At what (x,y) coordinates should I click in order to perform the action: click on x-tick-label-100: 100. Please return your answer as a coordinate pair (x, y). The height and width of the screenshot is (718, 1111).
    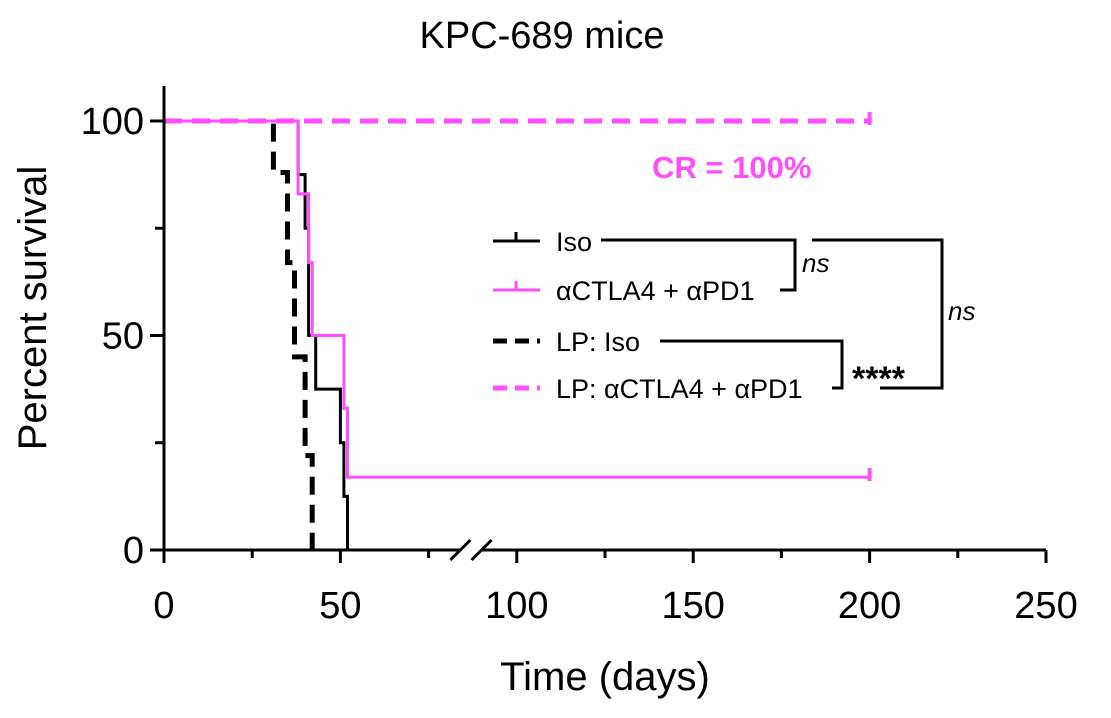
    Looking at the image, I should click on (516, 606).